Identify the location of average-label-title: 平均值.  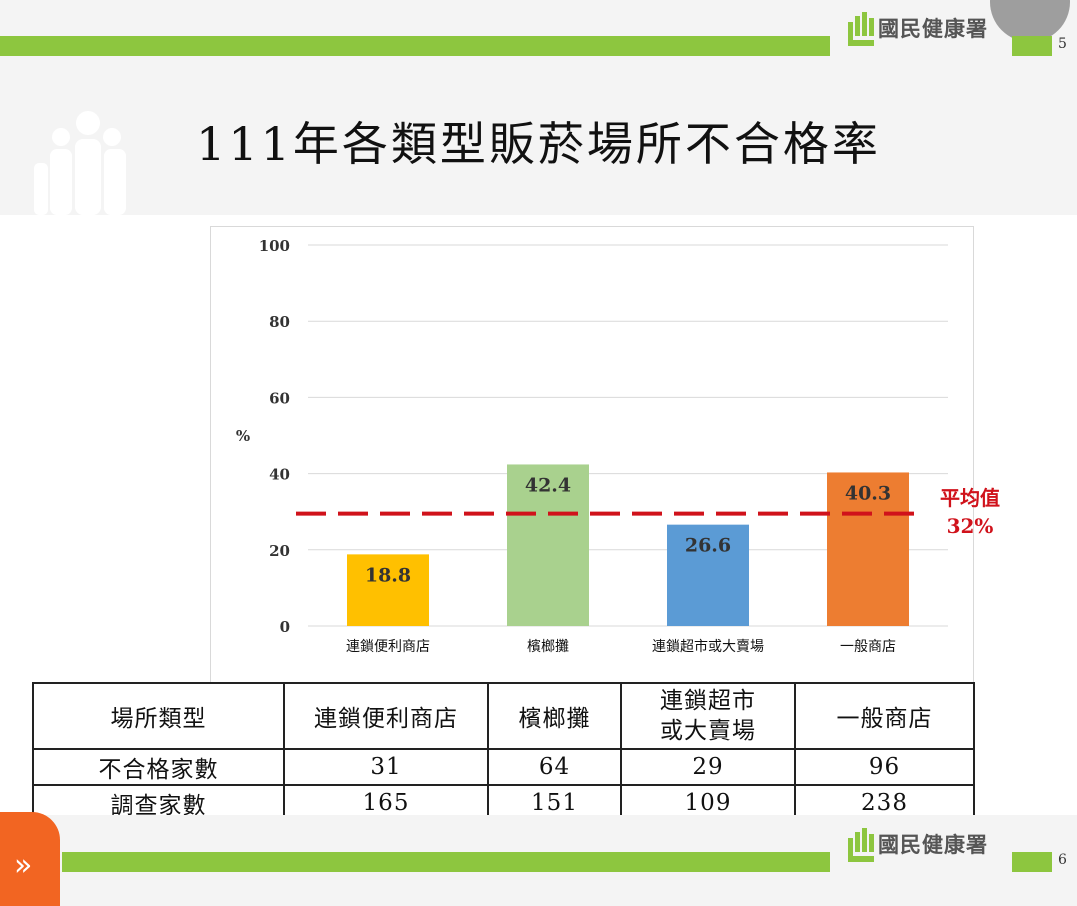
(970, 498).